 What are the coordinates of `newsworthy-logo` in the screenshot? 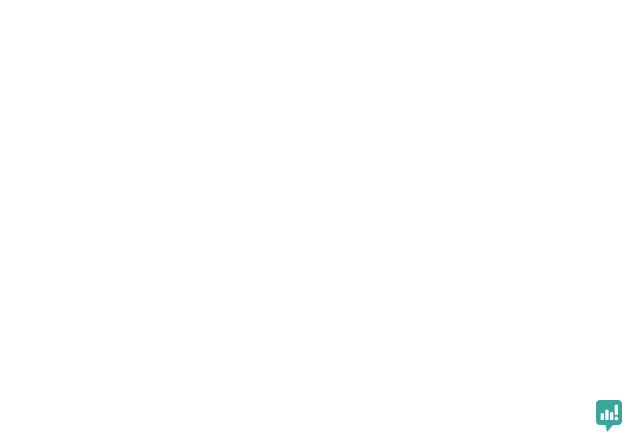 It's located at (612, 416).